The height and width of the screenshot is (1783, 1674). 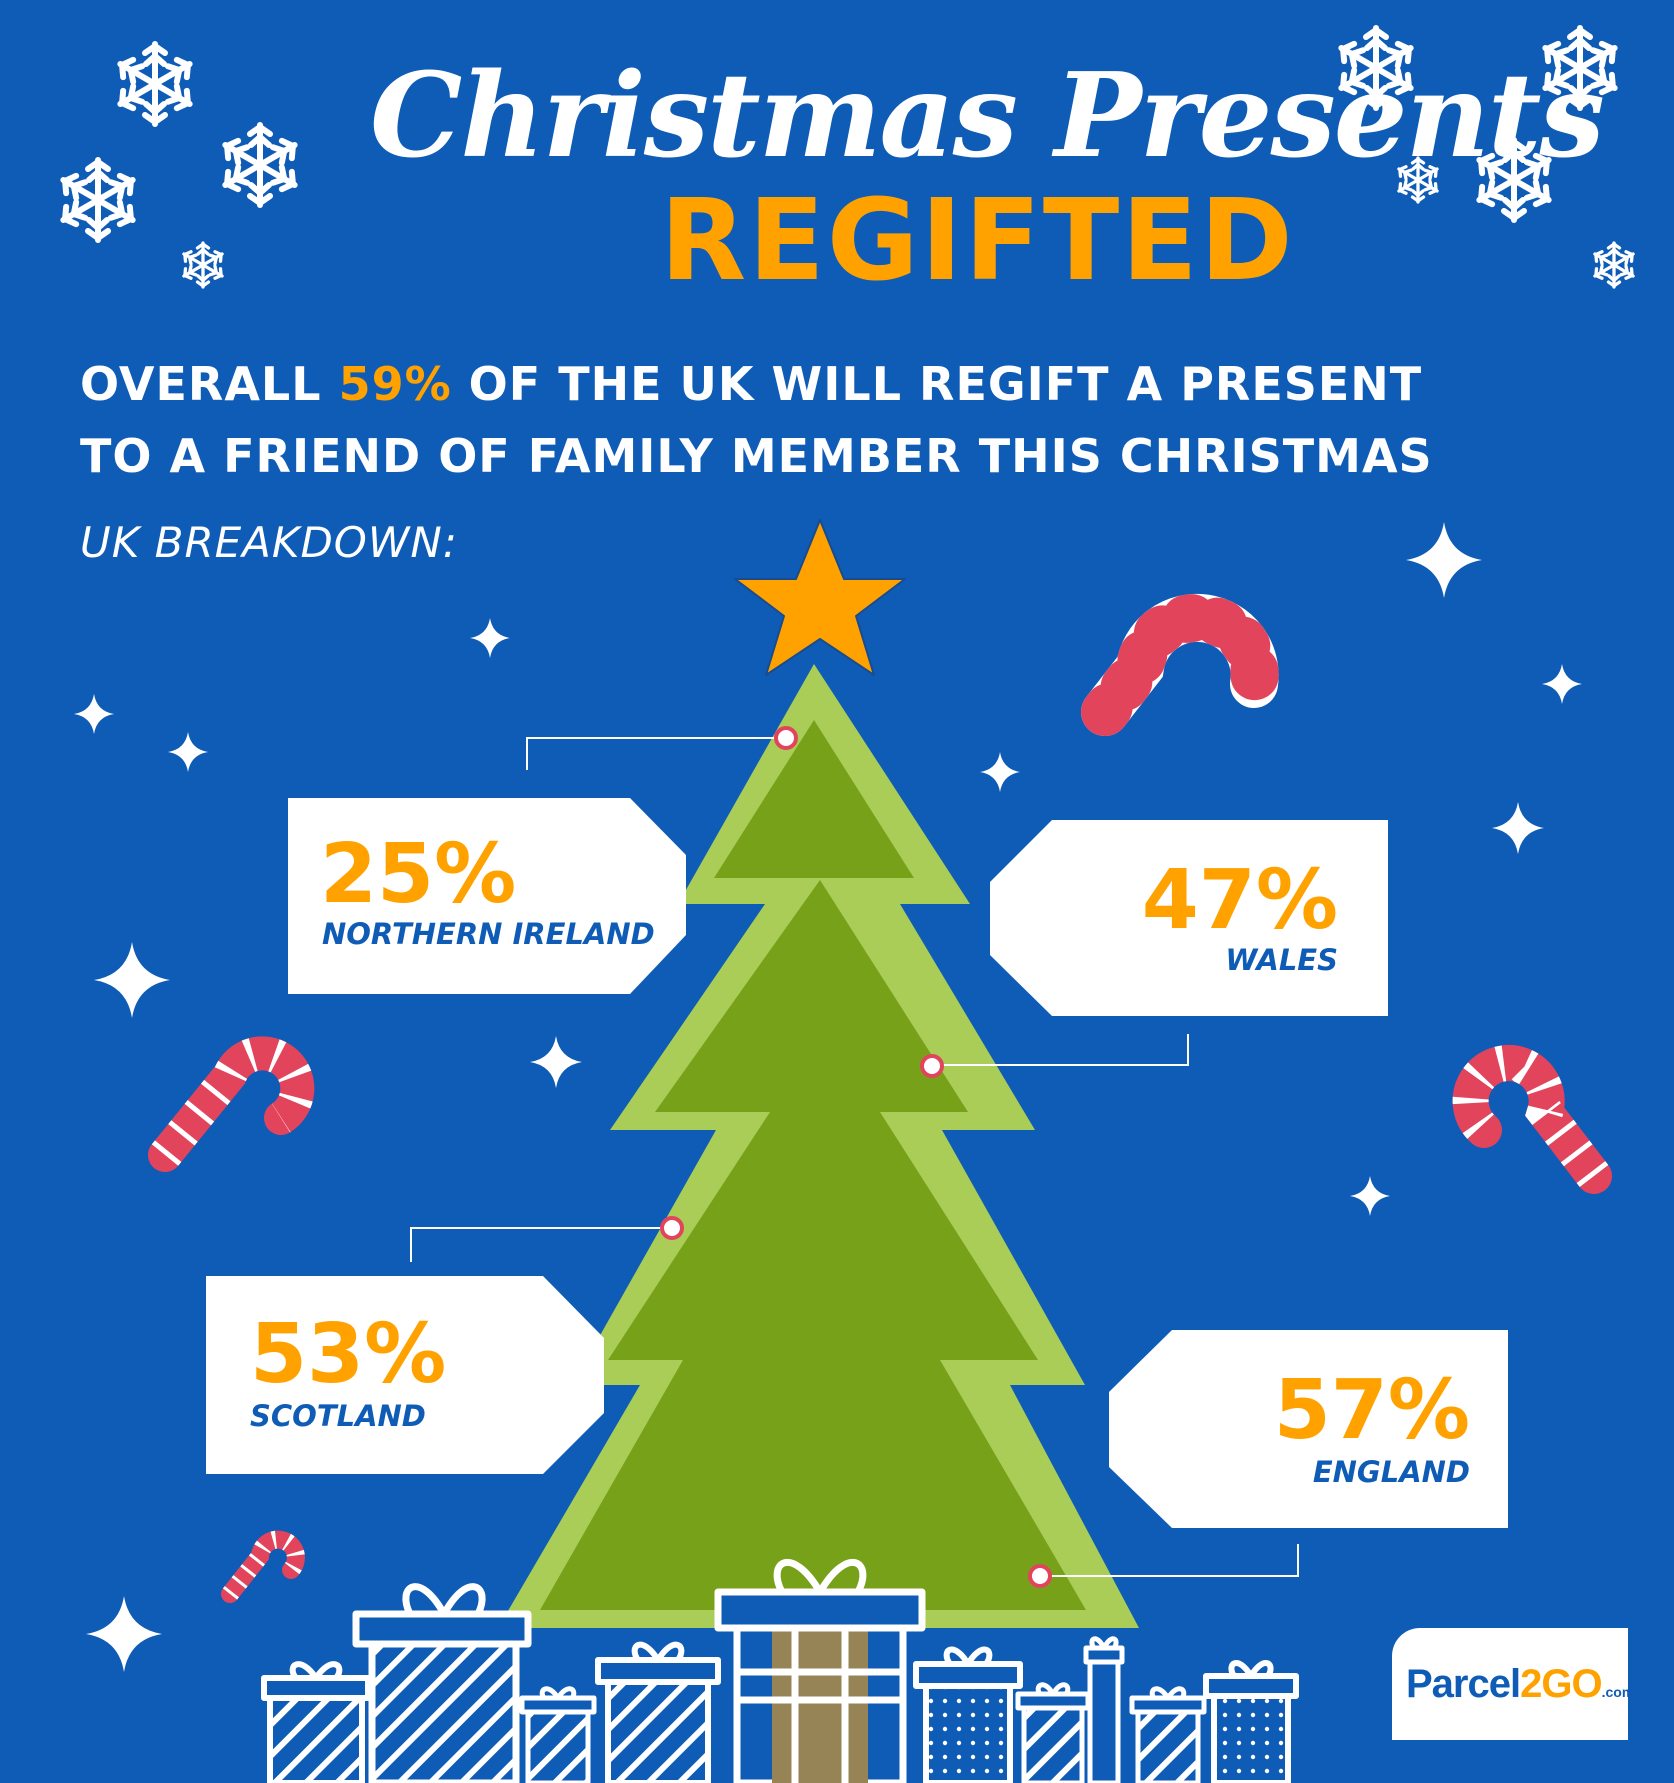 I want to click on tag-percent: 57%, so click(x=1371, y=1410).